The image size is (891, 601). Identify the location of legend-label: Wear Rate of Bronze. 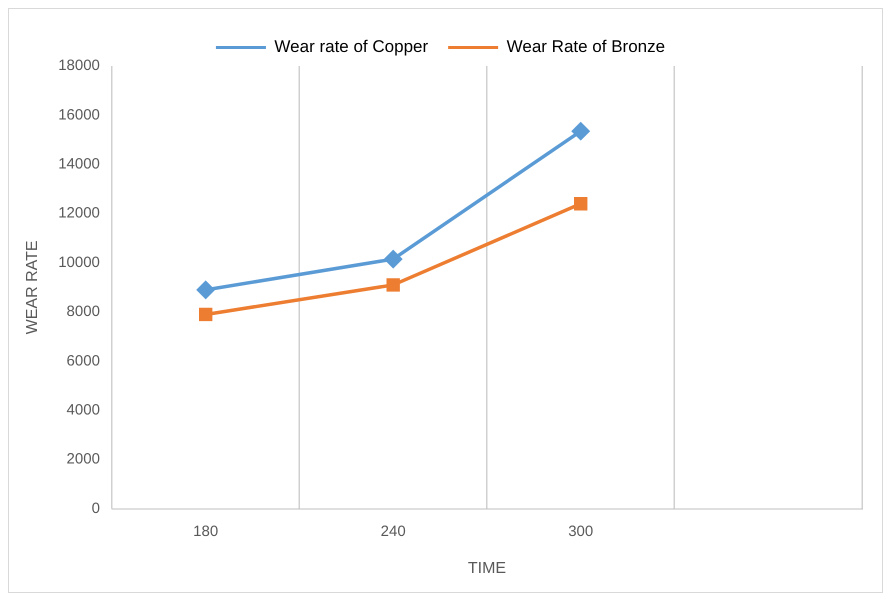
(586, 46).